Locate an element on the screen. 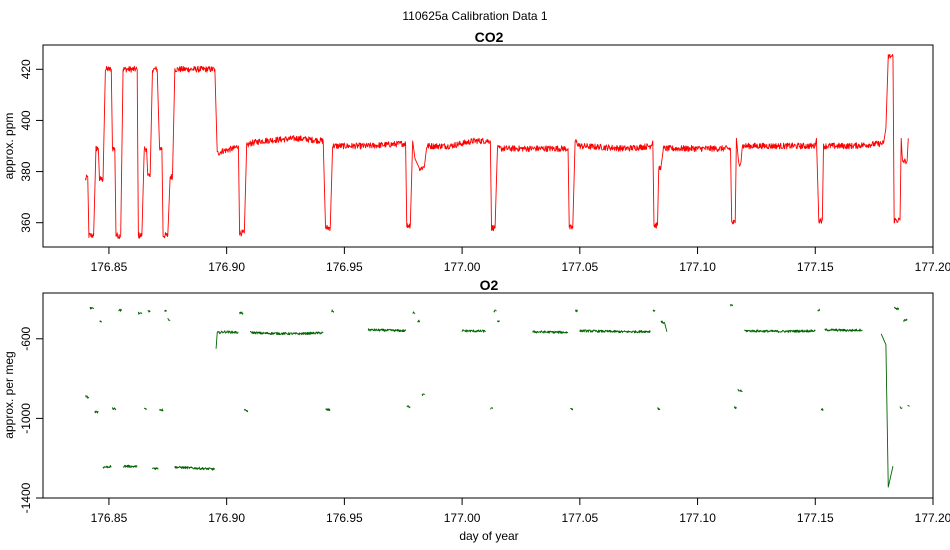 This screenshot has width=950, height=550. o2-x-axis-label: day of year is located at coordinates (488, 536).